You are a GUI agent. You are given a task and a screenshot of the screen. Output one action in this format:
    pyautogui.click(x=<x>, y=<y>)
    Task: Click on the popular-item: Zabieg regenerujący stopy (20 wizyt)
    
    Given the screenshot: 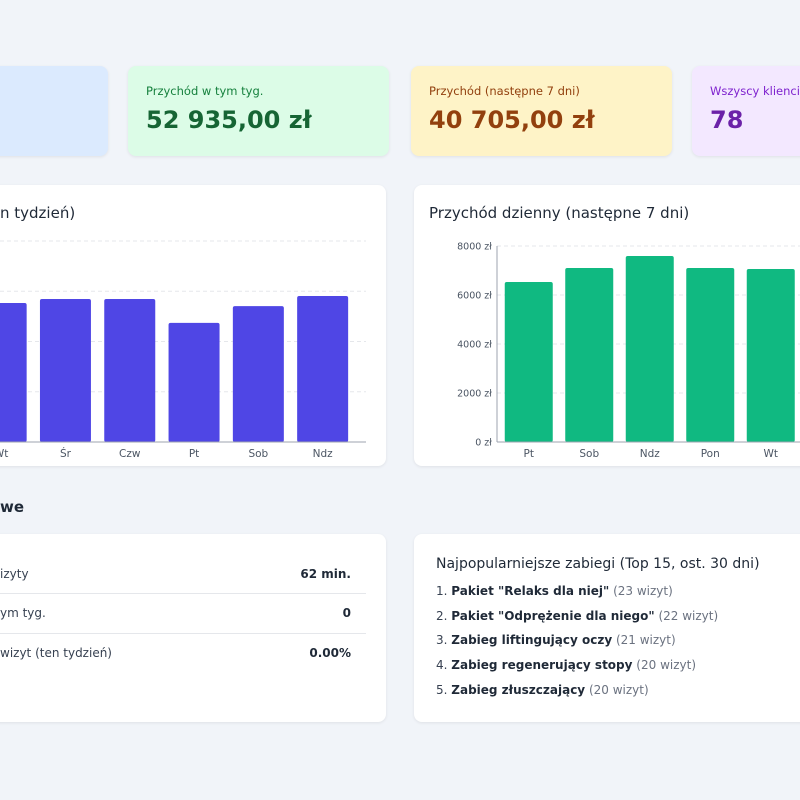 What is the action you would take?
    pyautogui.click(x=577, y=670)
    